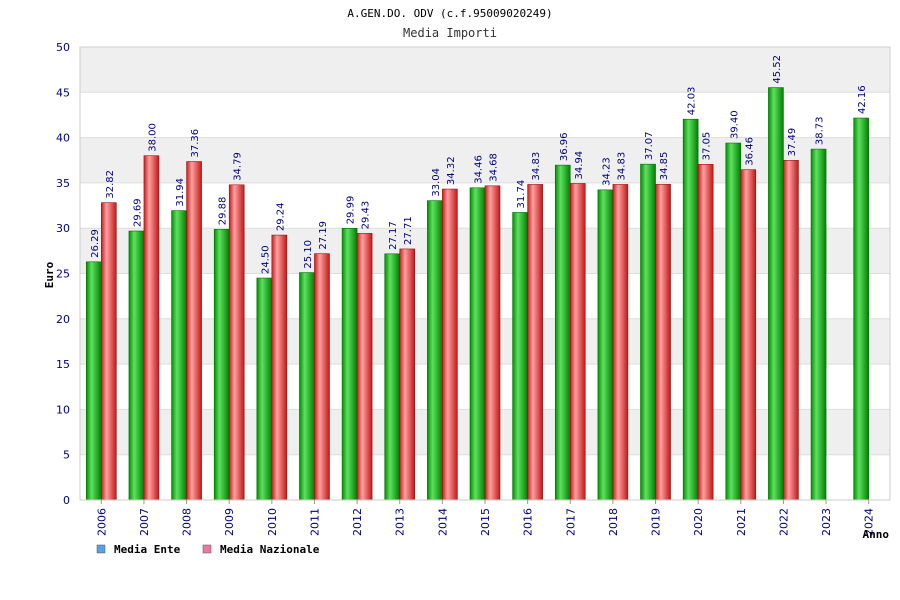 Image resolution: width=900 pixels, height=600 pixels. I want to click on y-tick-label: 10, so click(63, 409).